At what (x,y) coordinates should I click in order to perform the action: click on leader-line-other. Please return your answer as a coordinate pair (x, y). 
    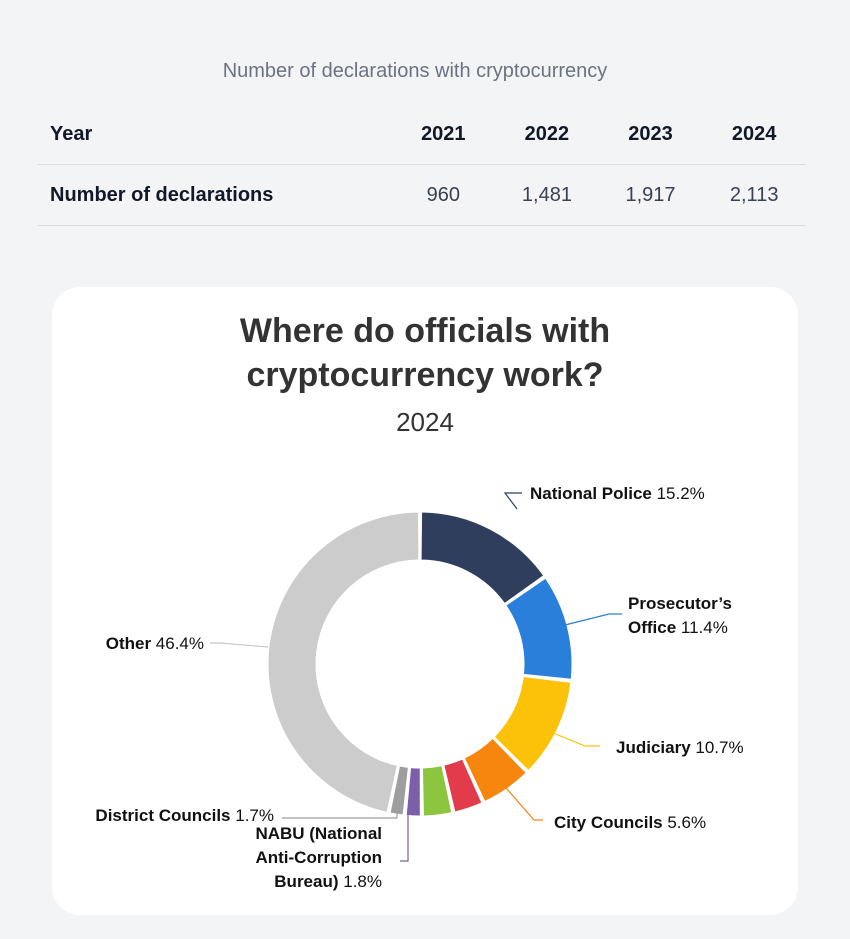
    Looking at the image, I should click on (239, 645).